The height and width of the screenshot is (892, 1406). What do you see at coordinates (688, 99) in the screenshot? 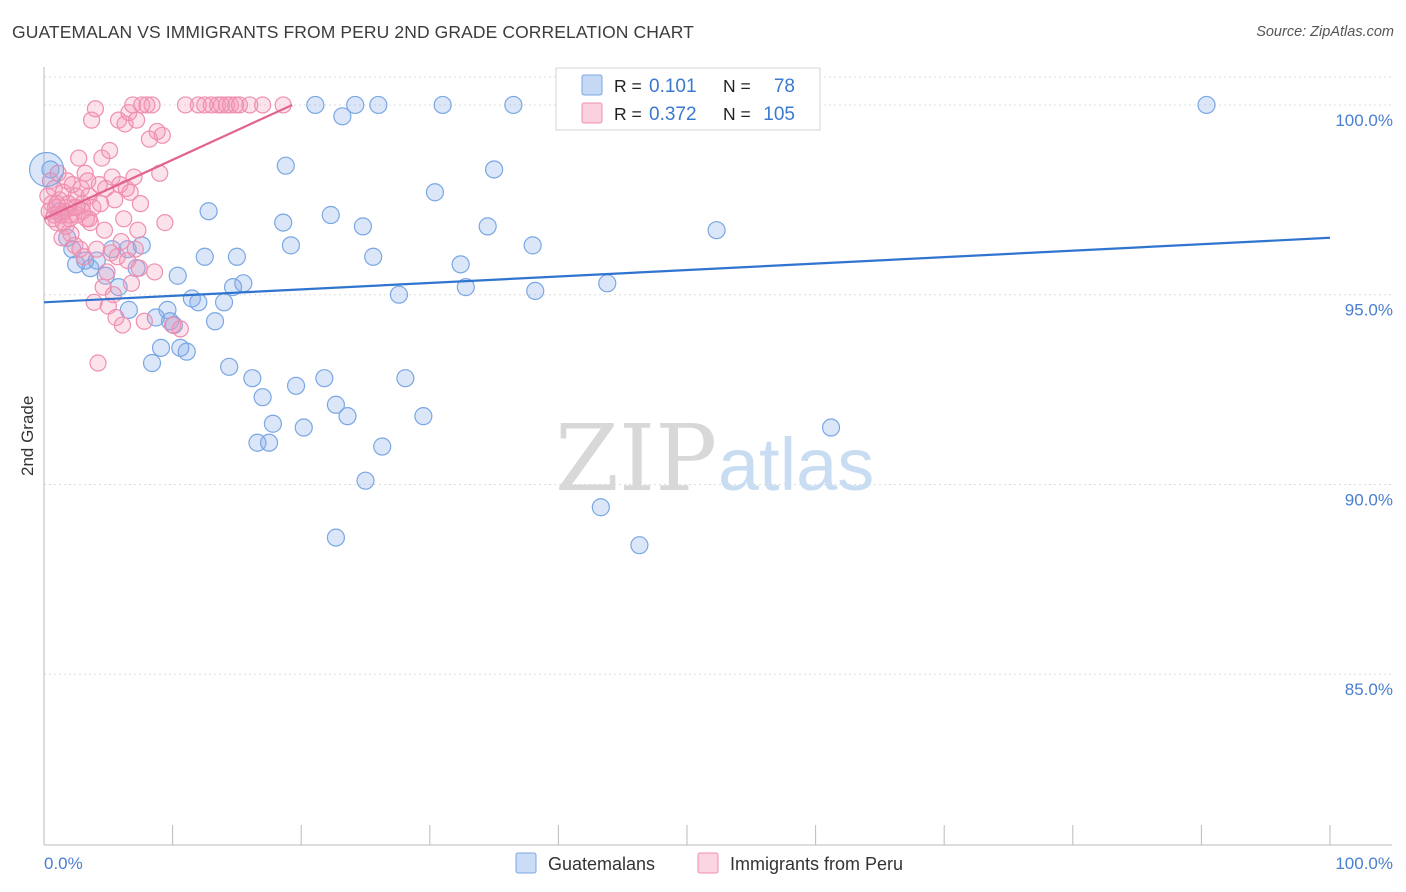
I see `stats-legend-box` at bounding box center [688, 99].